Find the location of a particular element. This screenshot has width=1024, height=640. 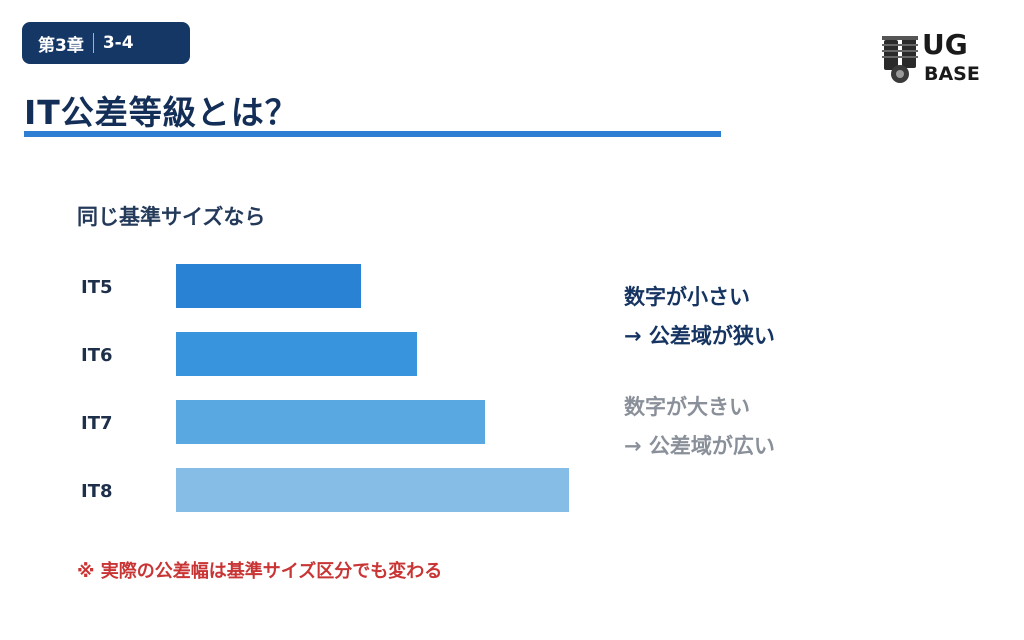

ug-base-logo: UG BASE is located at coordinates (931, 56).